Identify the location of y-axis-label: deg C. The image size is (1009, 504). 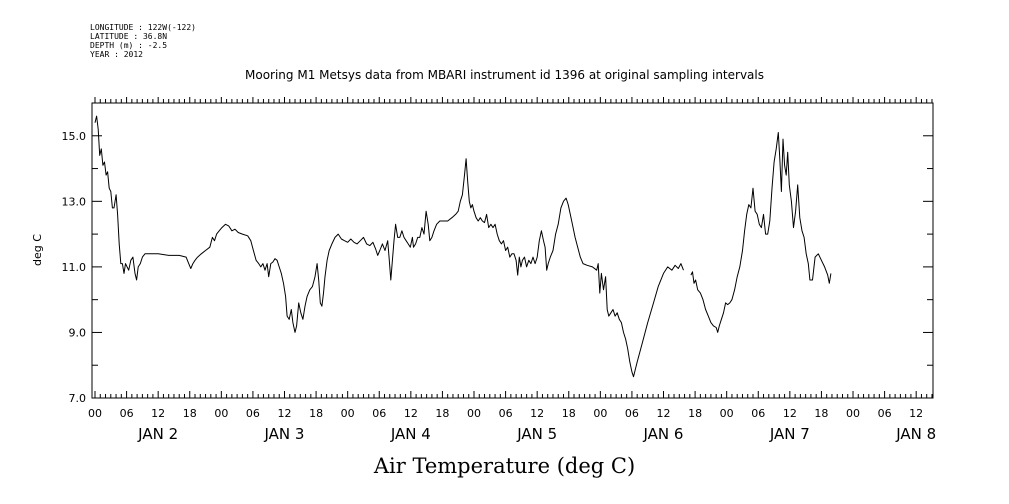
(37, 250).